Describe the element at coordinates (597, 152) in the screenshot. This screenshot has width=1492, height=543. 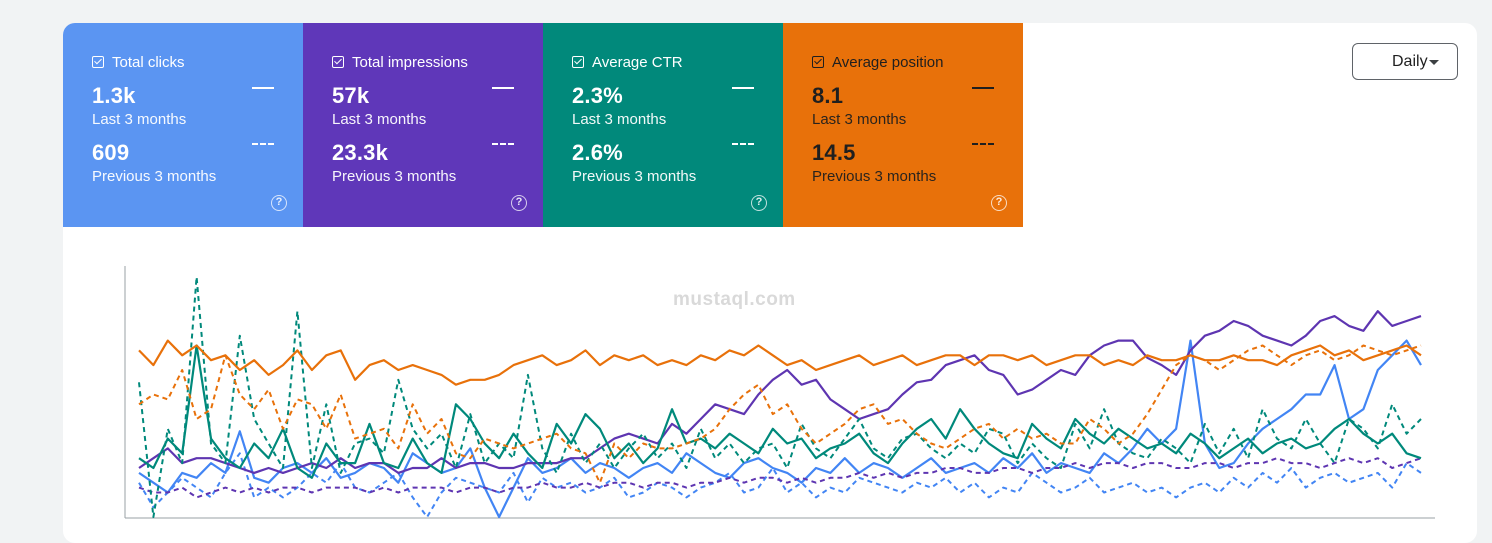
I see `previous-value: 2.6%` at that location.